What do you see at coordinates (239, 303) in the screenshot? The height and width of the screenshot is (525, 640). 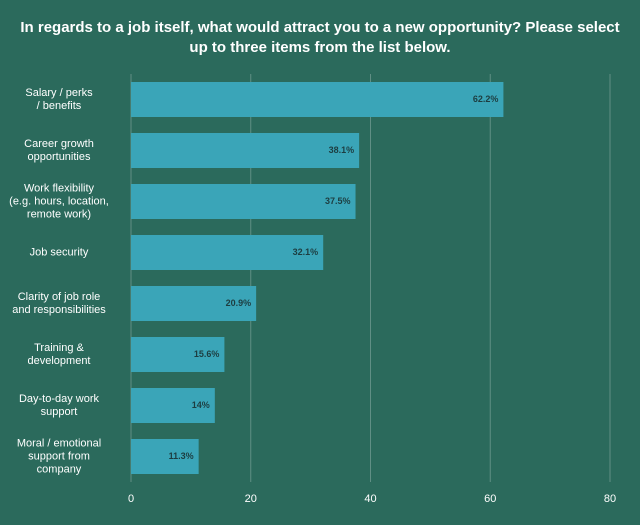 I see `value-label: 20.9%` at bounding box center [239, 303].